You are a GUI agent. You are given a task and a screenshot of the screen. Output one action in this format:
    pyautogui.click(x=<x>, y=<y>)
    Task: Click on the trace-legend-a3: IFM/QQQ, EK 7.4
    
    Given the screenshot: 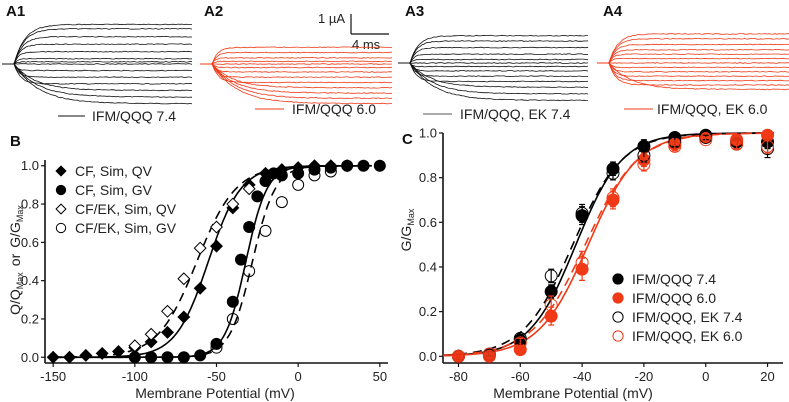 What is the action you would take?
    pyautogui.click(x=497, y=114)
    